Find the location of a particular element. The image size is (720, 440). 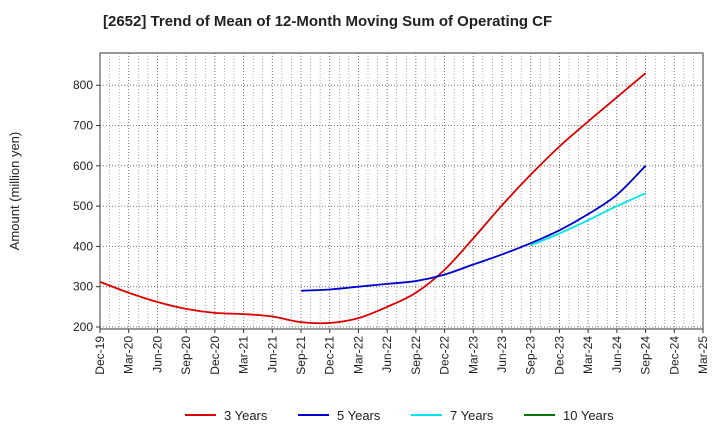

x-tick-label: Dec-22 is located at coordinates (445, 355).